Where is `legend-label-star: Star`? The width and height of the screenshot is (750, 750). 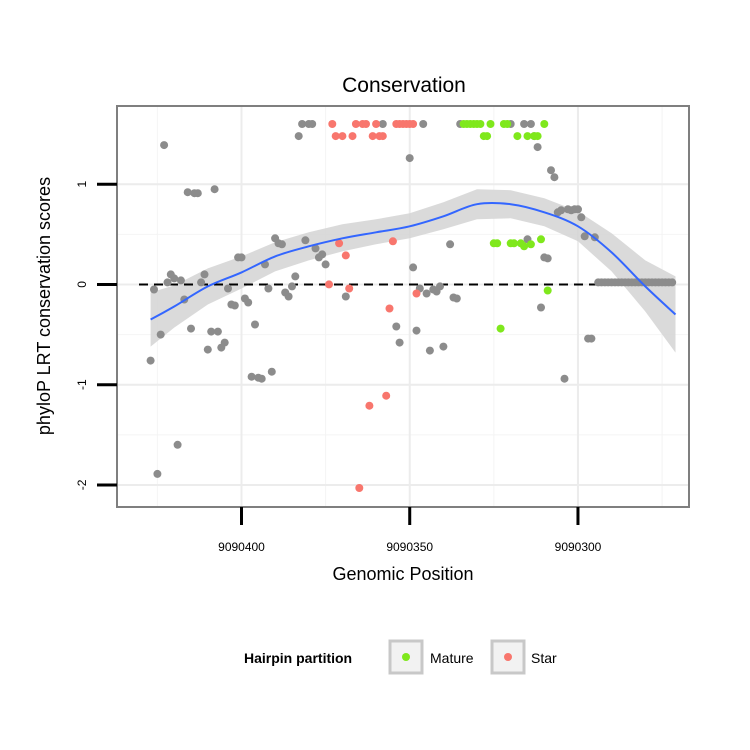
legend-label-star: Star is located at coordinates (544, 658).